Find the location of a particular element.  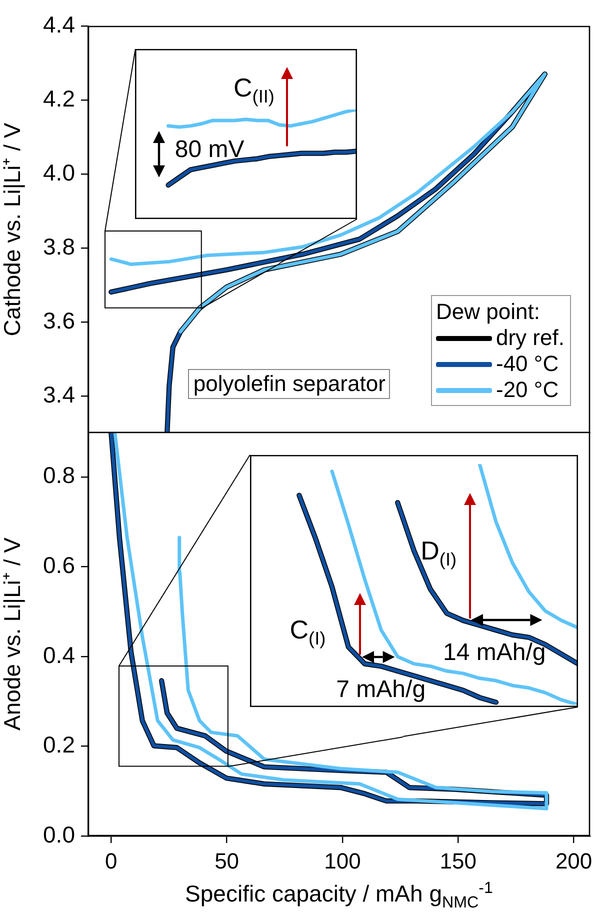

annotation: C$_{(I)}$ is located at coordinates (308, 631).